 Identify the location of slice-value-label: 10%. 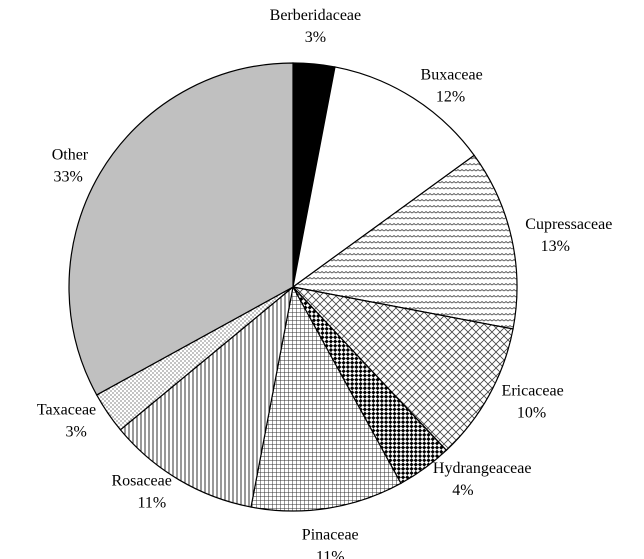
(531, 412).